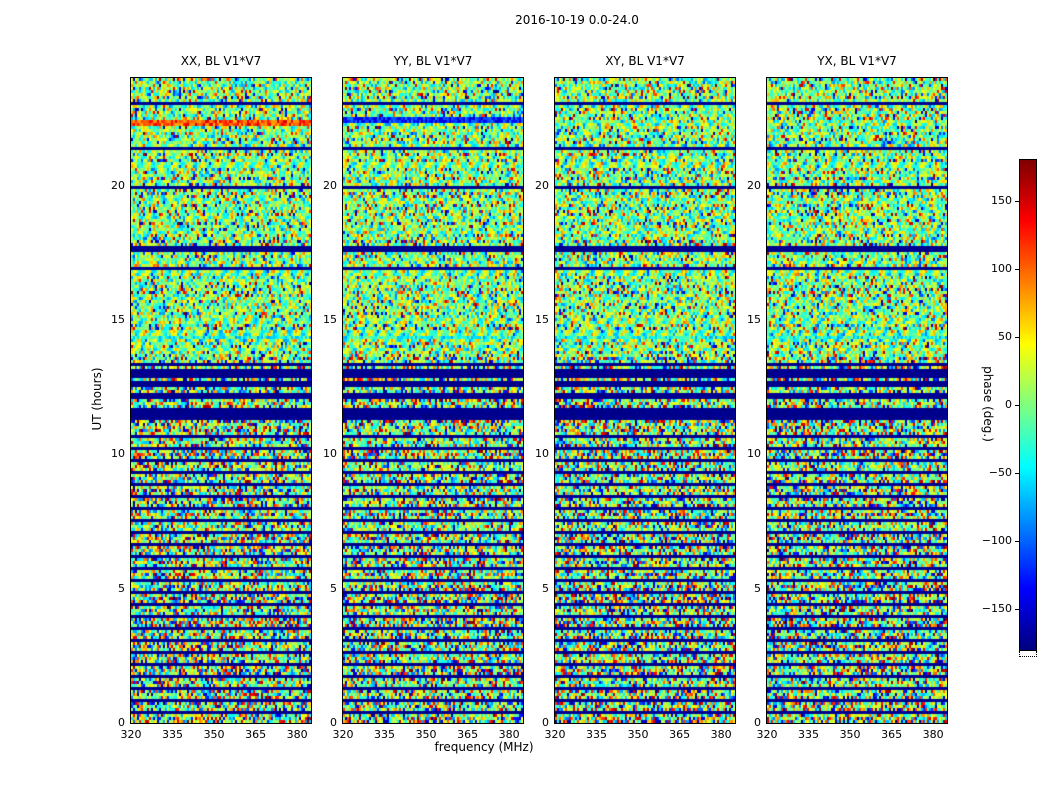 The image size is (1050, 800). Describe the element at coordinates (645, 61) in the screenshot. I see `panel-title-xy: XY, BL V1*V7` at that location.